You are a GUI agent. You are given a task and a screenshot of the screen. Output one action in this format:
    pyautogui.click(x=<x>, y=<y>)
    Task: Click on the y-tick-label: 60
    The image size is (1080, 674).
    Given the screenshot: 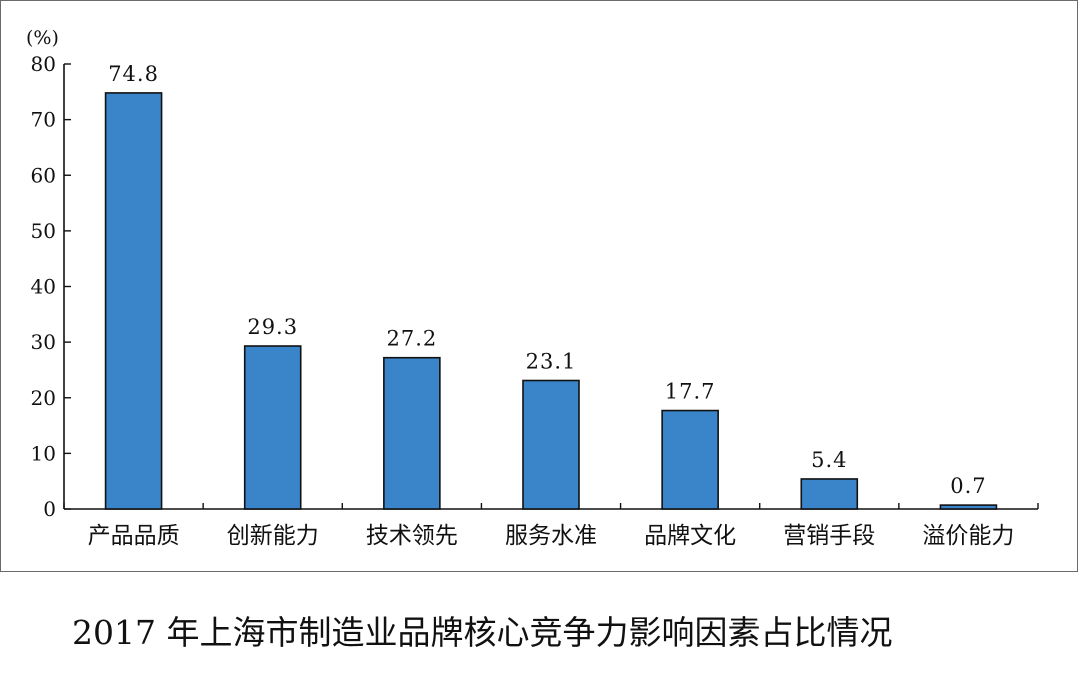 What is the action you would take?
    pyautogui.click(x=43, y=175)
    